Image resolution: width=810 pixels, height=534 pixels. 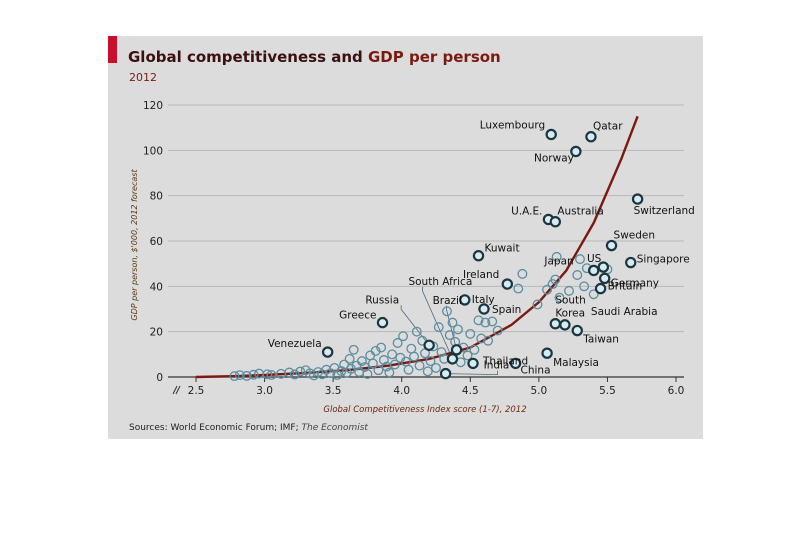 I want to click on y-tick-label: 100, so click(x=153, y=151).